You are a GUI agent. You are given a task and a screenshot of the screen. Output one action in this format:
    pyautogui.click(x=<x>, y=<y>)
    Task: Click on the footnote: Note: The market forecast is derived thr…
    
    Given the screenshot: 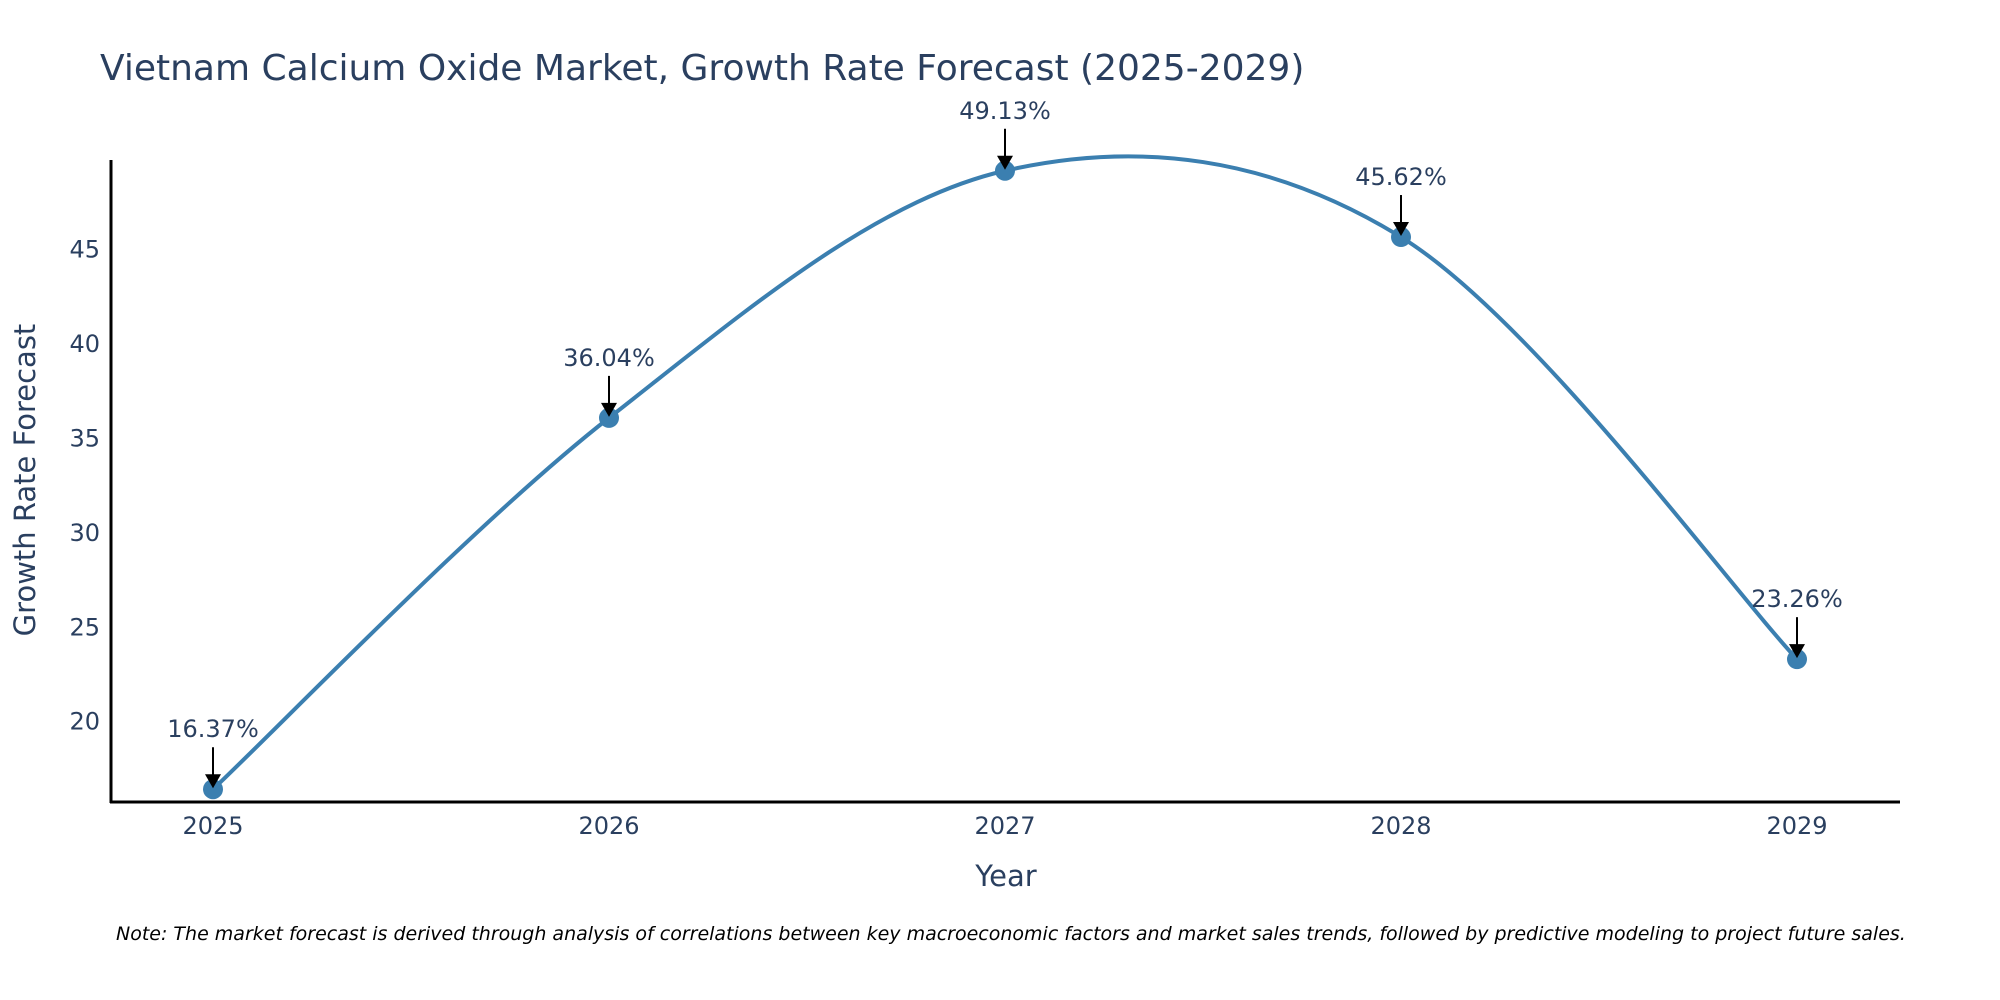 What is the action you would take?
    pyautogui.click(x=1011, y=934)
    